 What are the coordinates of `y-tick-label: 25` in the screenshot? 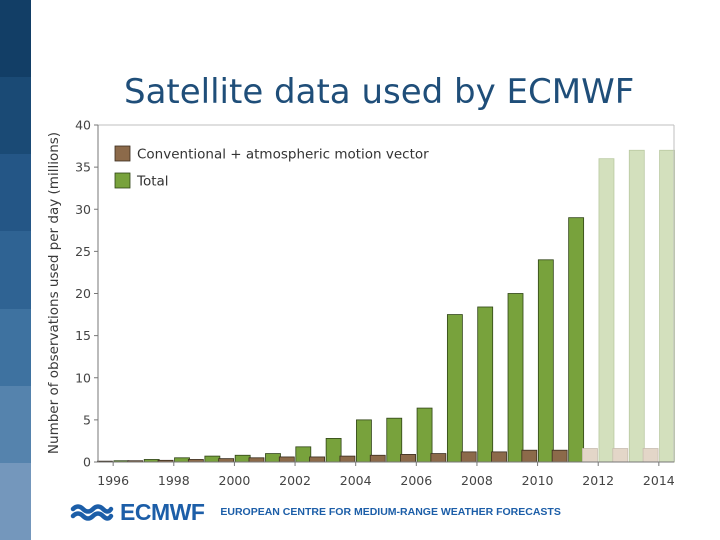 It's located at (83, 251).